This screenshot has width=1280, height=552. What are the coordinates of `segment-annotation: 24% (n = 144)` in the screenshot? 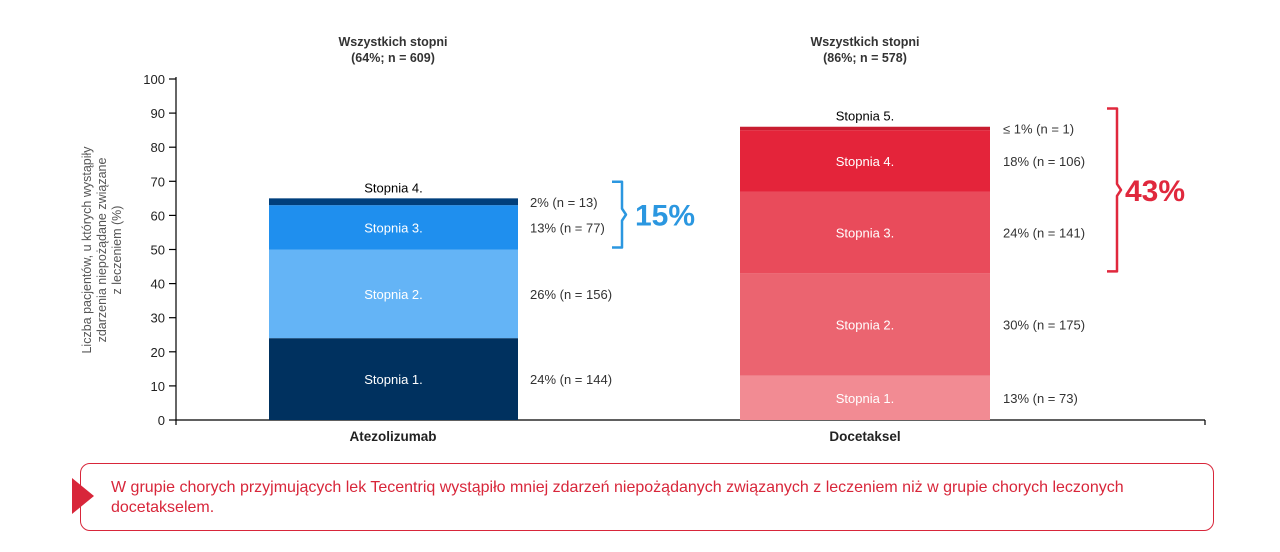 It's located at (571, 379).